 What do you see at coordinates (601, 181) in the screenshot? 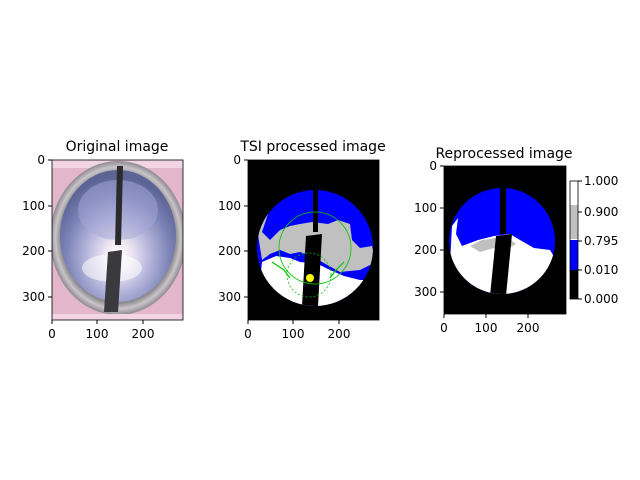
I see `colorbar-tick-label: 1.000` at bounding box center [601, 181].